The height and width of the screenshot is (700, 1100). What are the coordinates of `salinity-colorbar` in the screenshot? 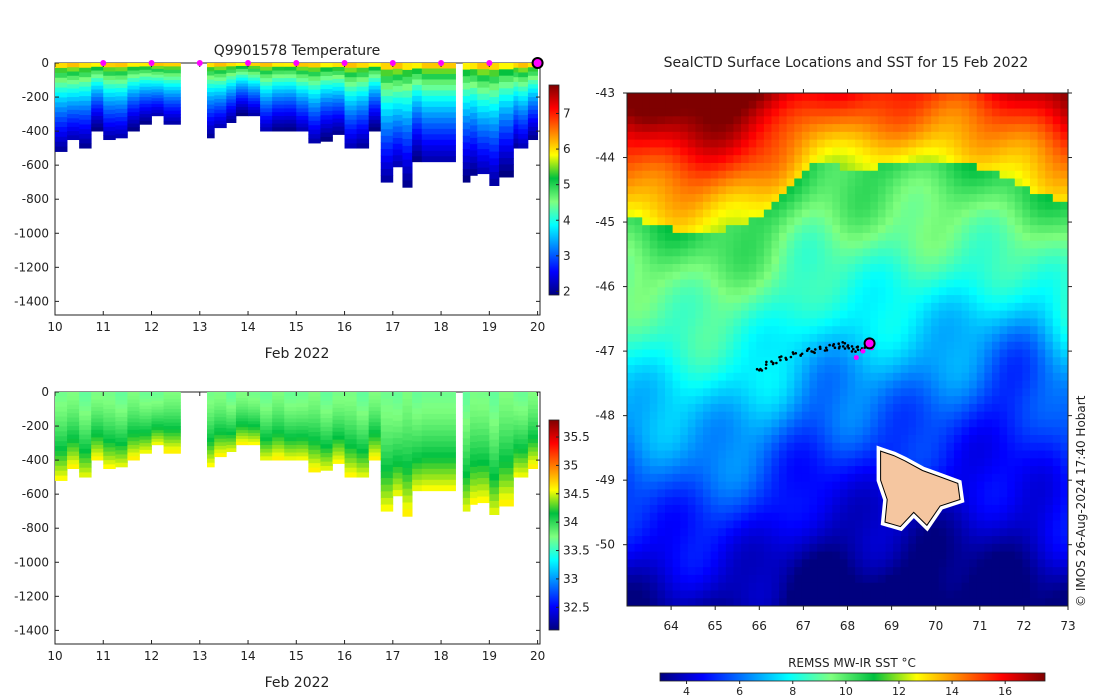 It's located at (554, 525).